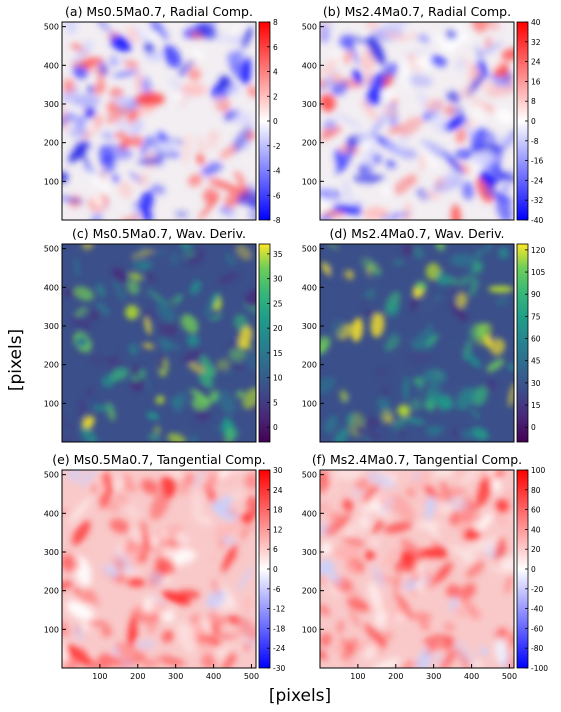  Describe the element at coordinates (269, 121) in the screenshot. I see `colorbar: -8 -6 -4 -2 0 2 4 6 8` at that location.